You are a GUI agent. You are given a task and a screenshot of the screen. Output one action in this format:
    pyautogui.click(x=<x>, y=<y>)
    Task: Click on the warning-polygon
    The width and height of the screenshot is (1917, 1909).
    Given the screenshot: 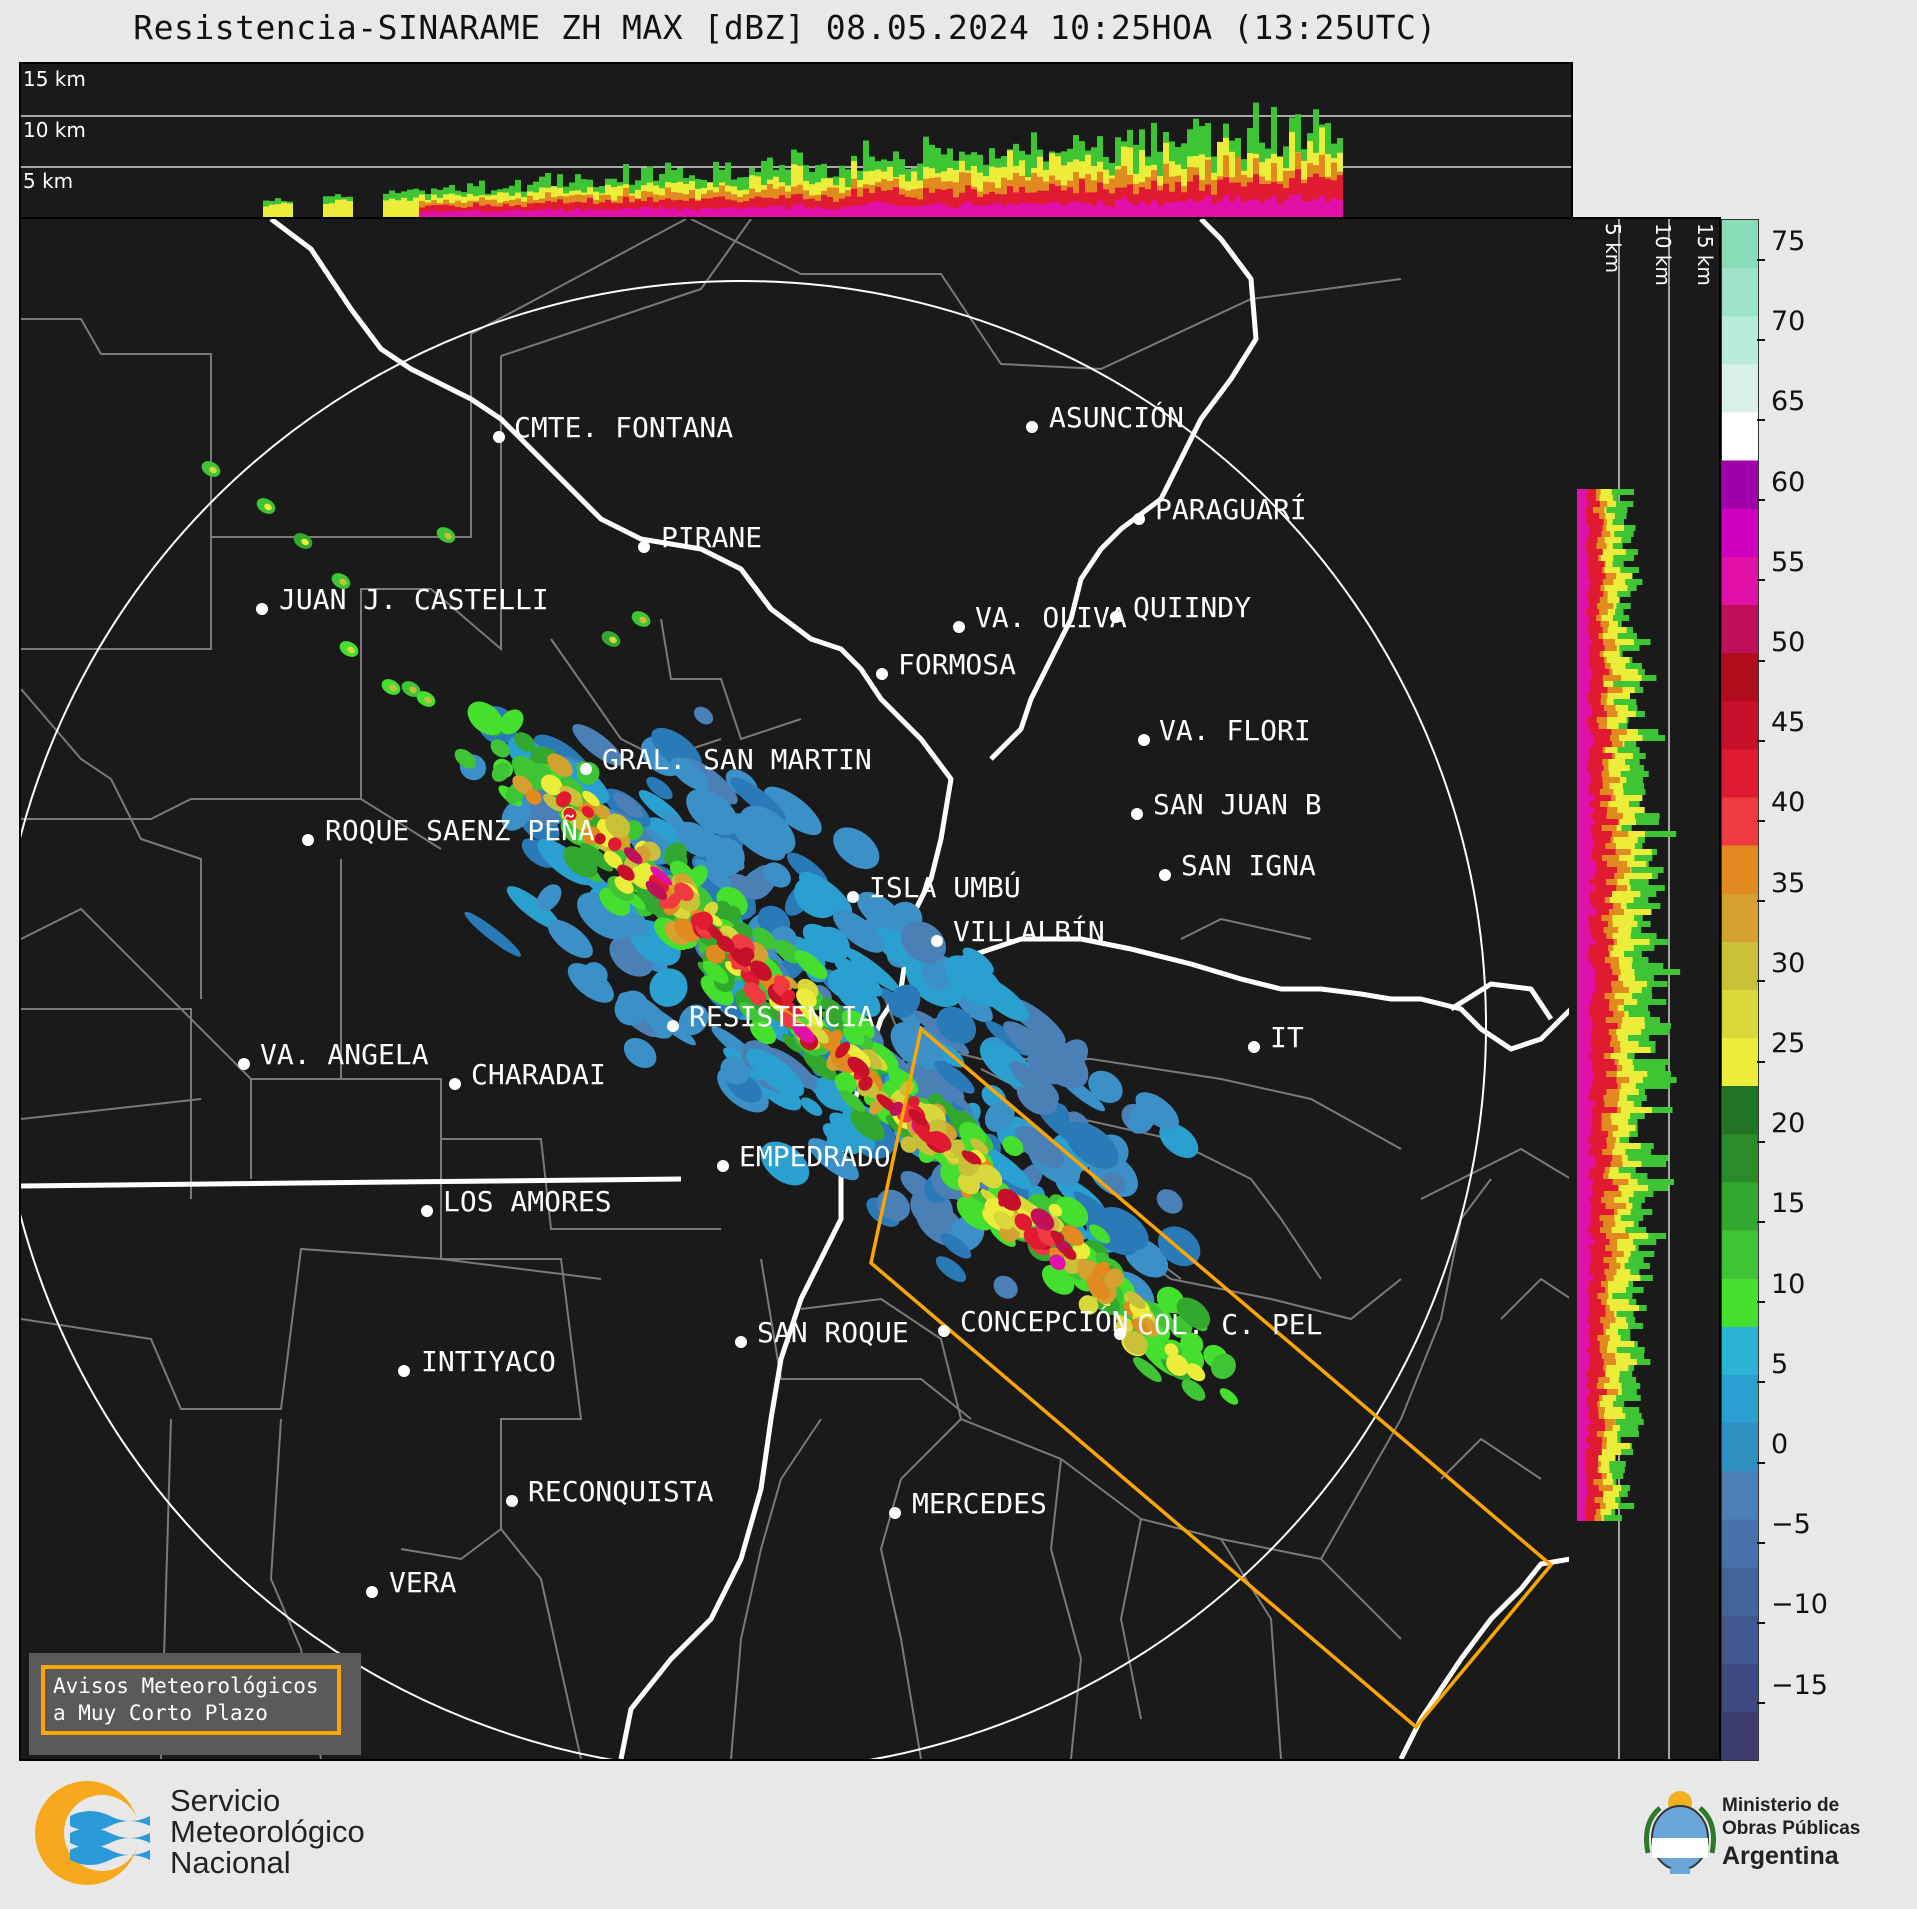 What is the action you would take?
    pyautogui.click(x=1211, y=1377)
    